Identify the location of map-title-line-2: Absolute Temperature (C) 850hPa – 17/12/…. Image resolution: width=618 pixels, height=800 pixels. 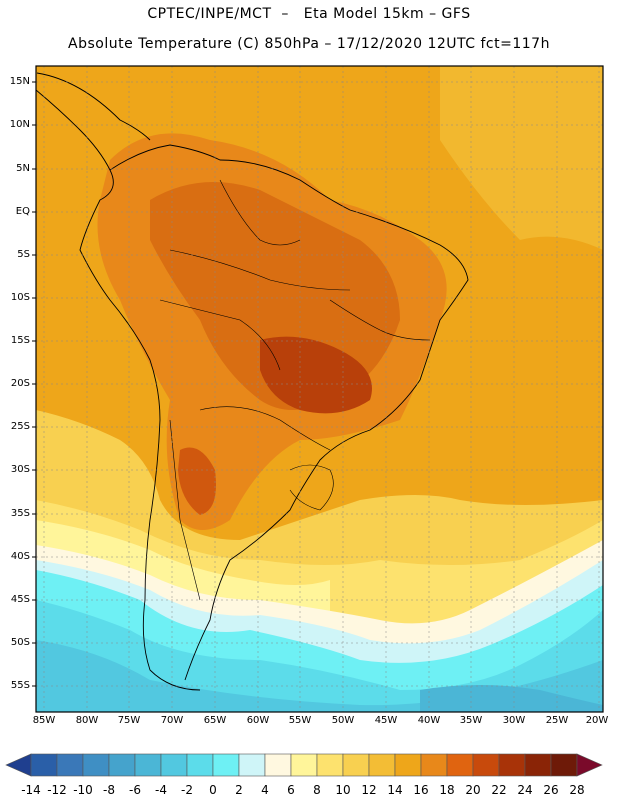
(309, 44).